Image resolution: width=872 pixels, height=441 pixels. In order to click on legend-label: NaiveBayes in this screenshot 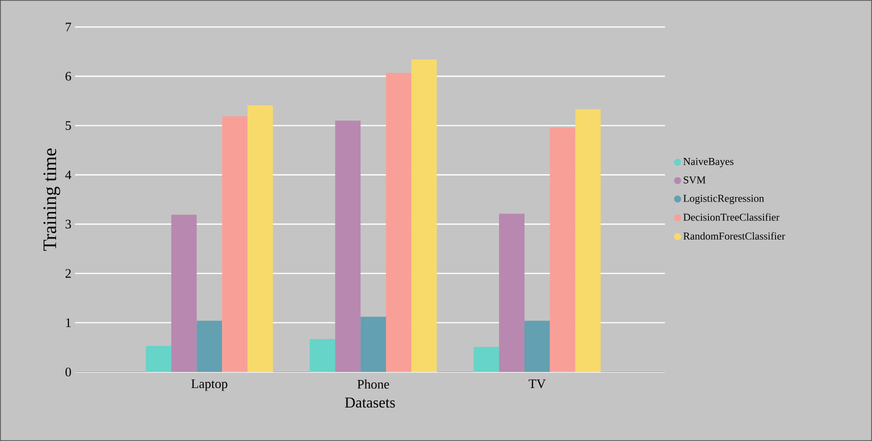, I will do `click(708, 163)`.